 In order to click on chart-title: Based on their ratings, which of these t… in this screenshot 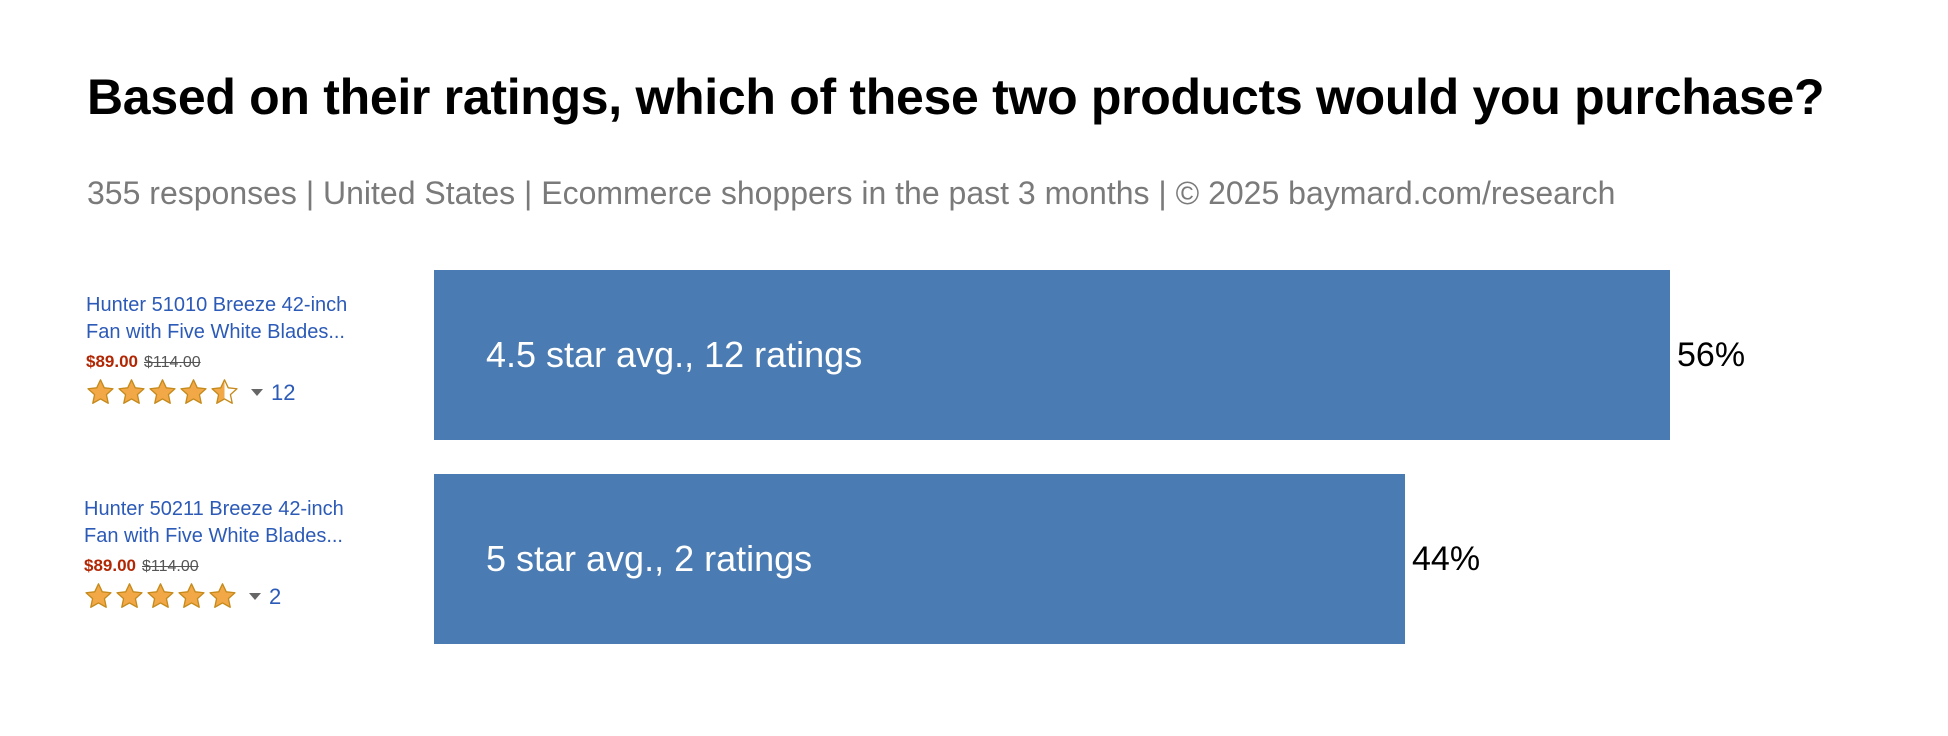, I will do `click(956, 97)`.